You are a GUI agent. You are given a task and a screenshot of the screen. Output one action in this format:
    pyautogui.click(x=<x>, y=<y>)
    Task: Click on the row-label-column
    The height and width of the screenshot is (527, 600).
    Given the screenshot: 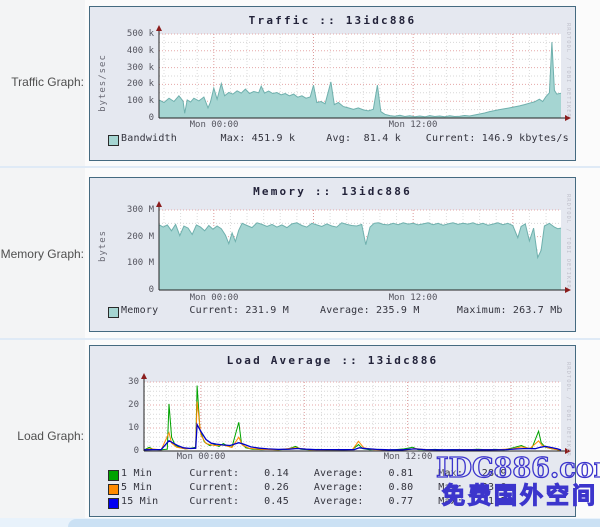 What is the action you would take?
    pyautogui.click(x=42, y=259)
    